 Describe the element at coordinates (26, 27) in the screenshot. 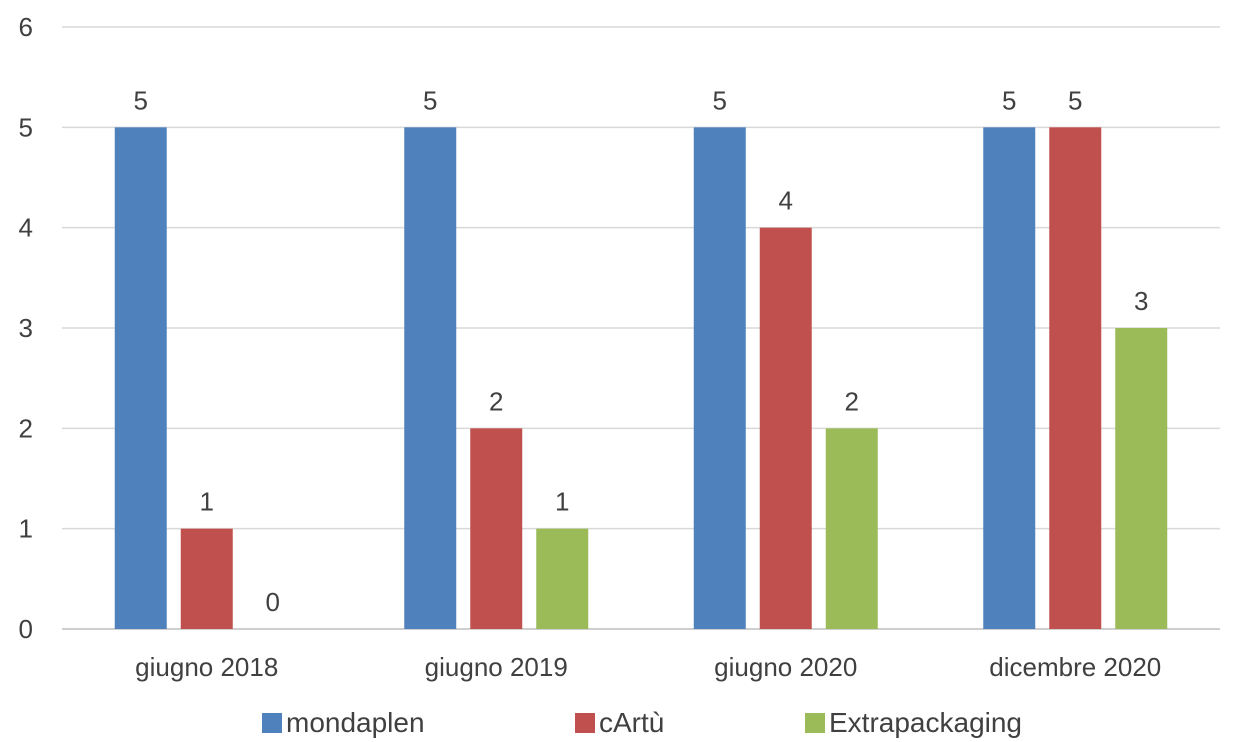

I see `y-tick-label: 6` at that location.